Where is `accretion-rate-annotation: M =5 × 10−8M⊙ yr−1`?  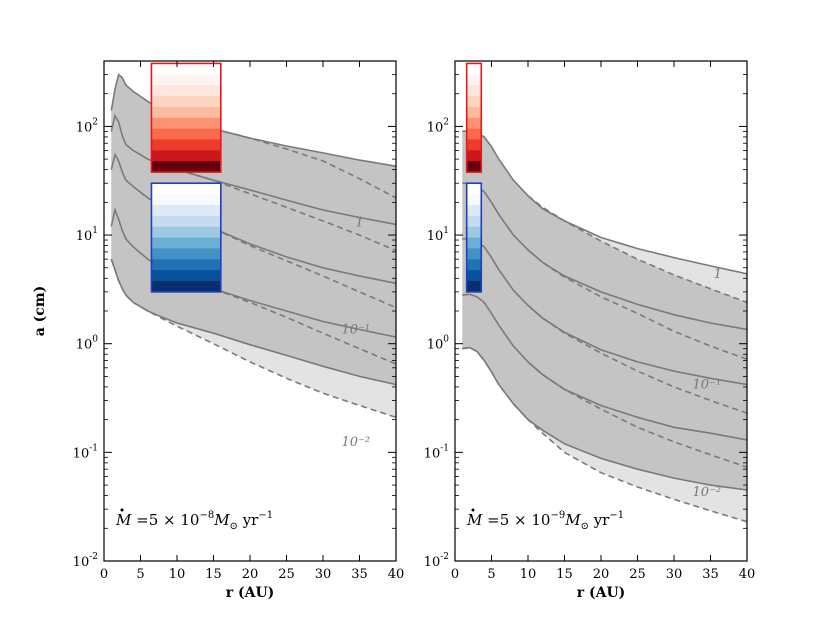 accretion-rate-annotation: M =5 × 10−8M⊙ yr−1 is located at coordinates (194, 521).